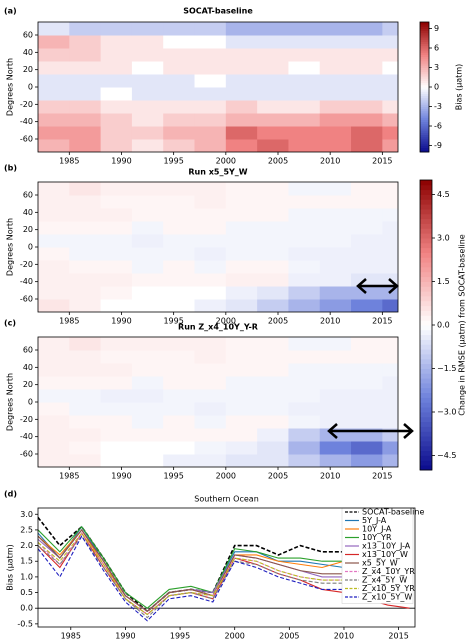 The width and height of the screenshot is (474, 641). Describe the element at coordinates (26, 436) in the screenshot. I see `y-tick-label: -40` at that location.